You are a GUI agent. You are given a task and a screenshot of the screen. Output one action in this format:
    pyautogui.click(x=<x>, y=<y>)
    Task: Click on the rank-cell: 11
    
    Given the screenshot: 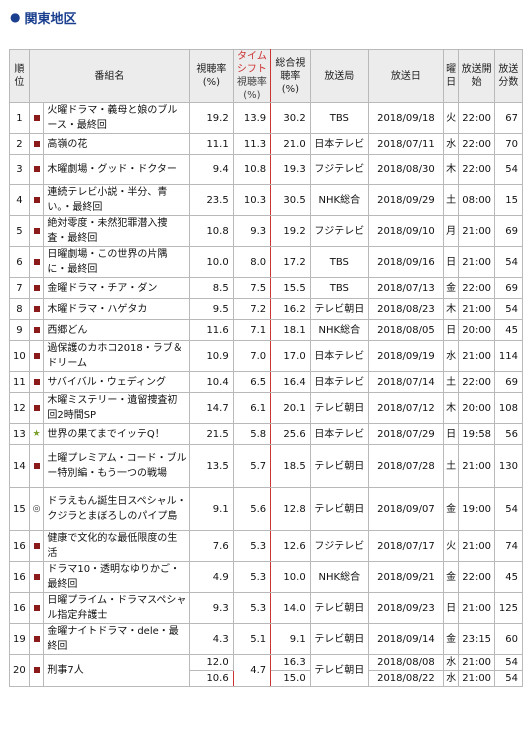 What is the action you would take?
    pyautogui.click(x=19, y=382)
    